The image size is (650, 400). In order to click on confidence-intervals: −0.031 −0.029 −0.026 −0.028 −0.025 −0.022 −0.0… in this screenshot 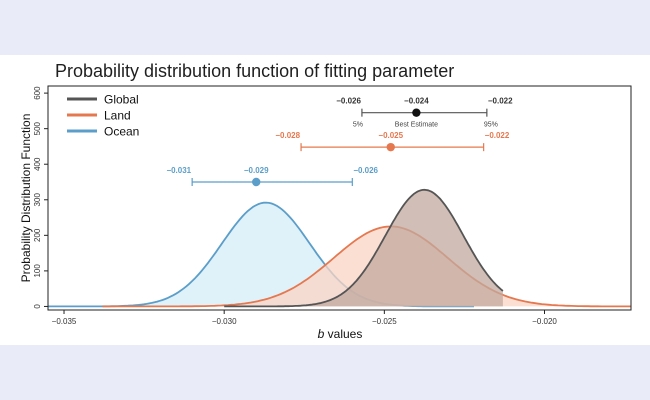, I will do `click(339, 142)`.